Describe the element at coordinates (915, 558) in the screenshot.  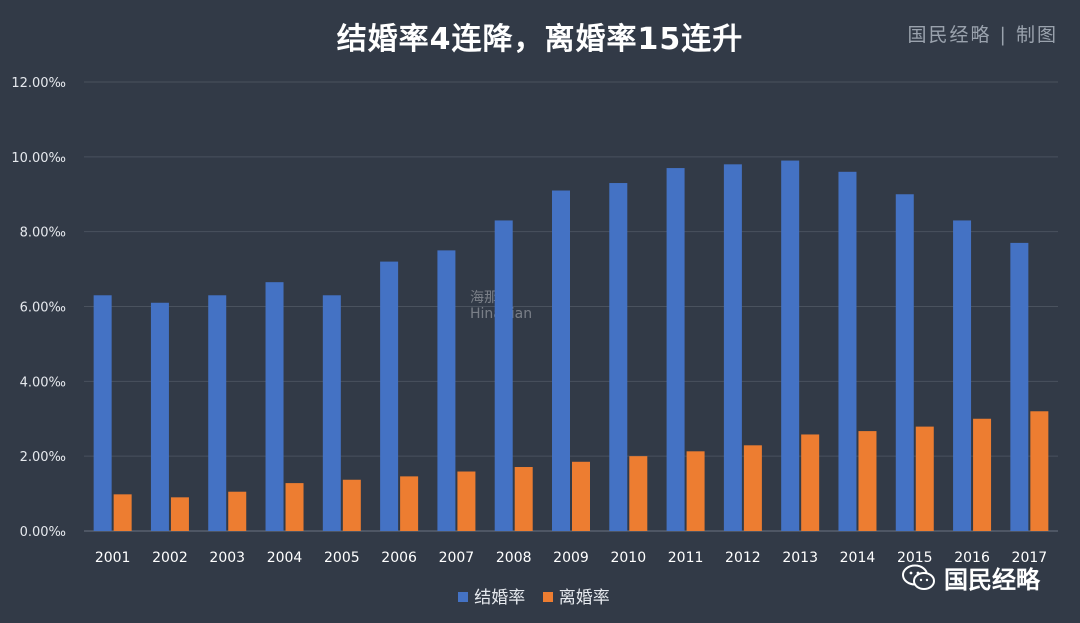
I see `x-tick-label: 2015` at that location.